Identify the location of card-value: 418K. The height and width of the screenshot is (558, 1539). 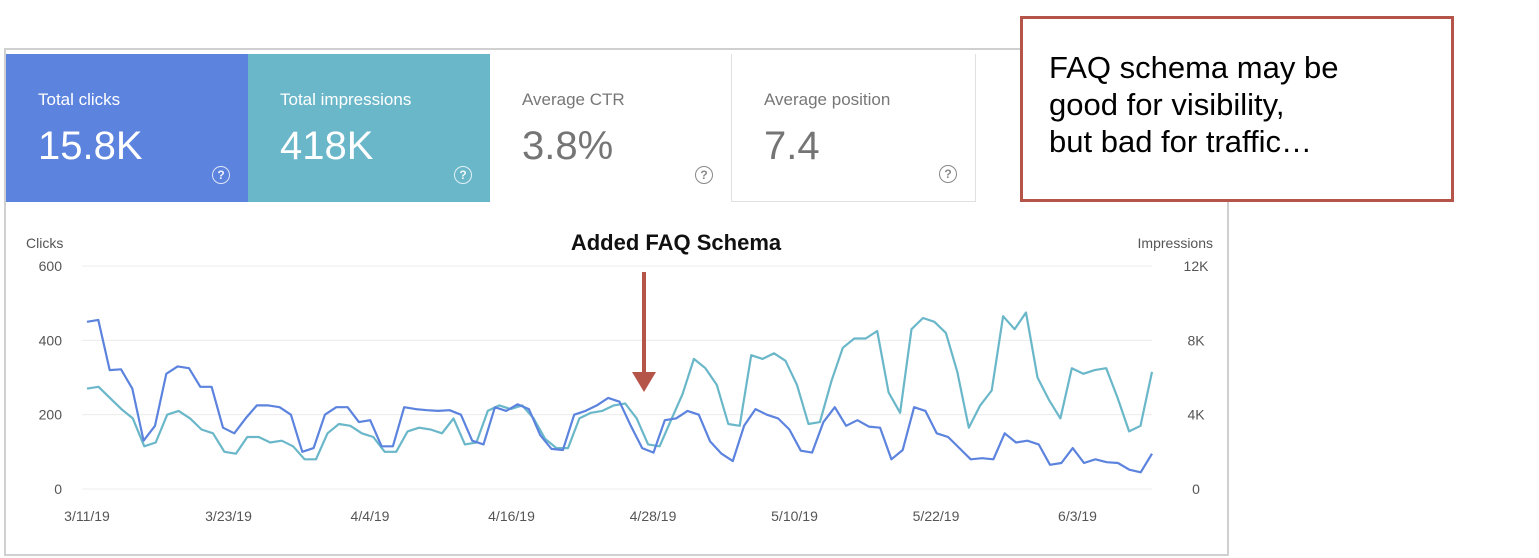
(327, 146).